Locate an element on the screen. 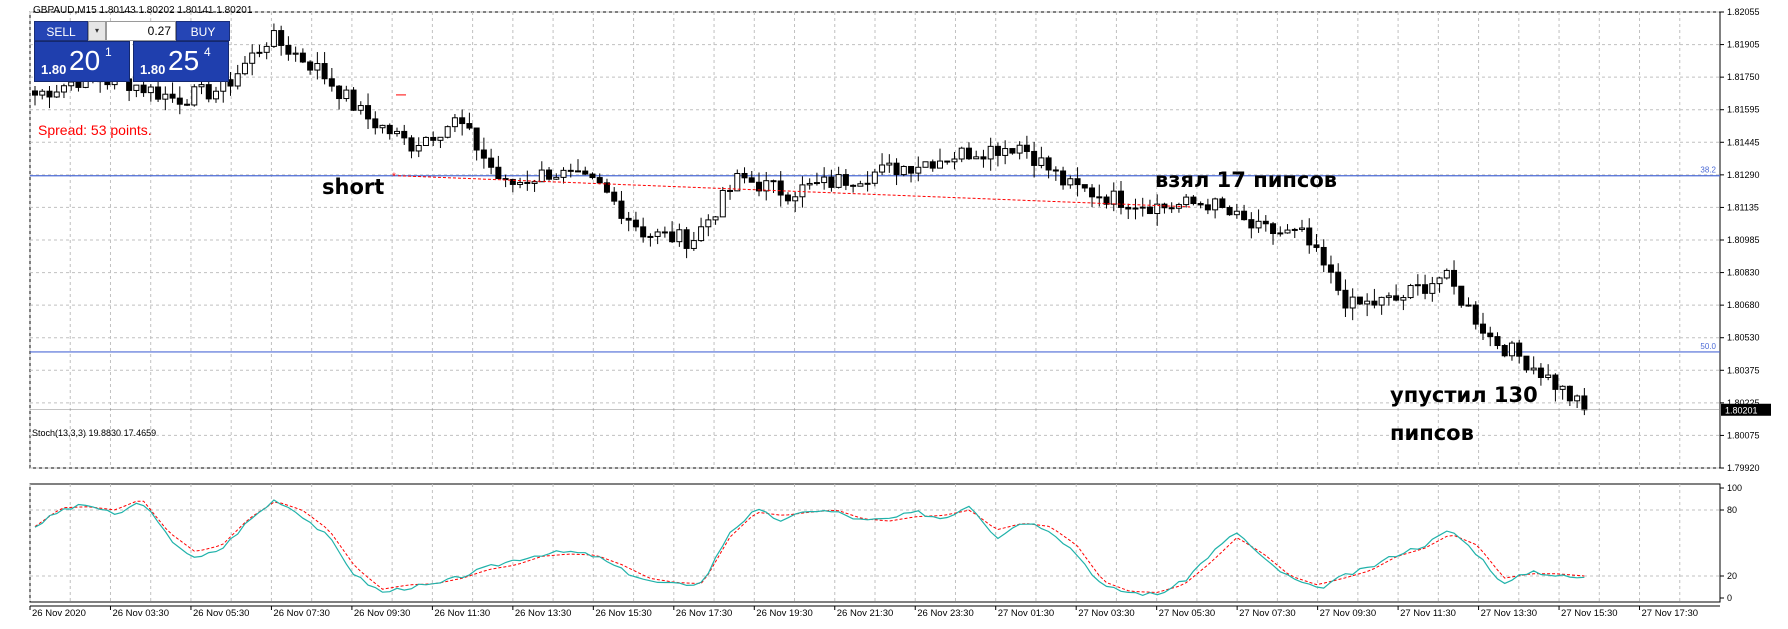 The height and width of the screenshot is (629, 1788). lot-size-input: 0.27 is located at coordinates (141, 31).